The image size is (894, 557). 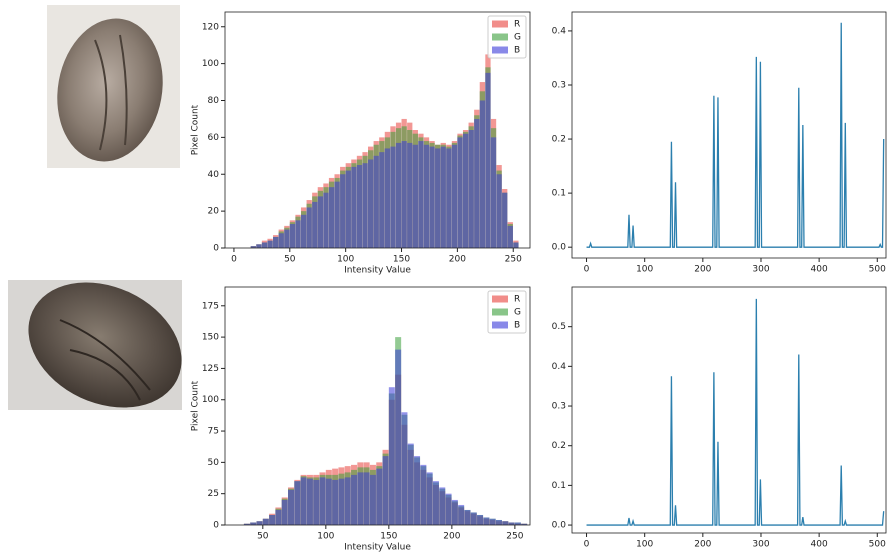 What do you see at coordinates (877, 545) in the screenshot?
I see `x-tick-label: 500` at bounding box center [877, 545].